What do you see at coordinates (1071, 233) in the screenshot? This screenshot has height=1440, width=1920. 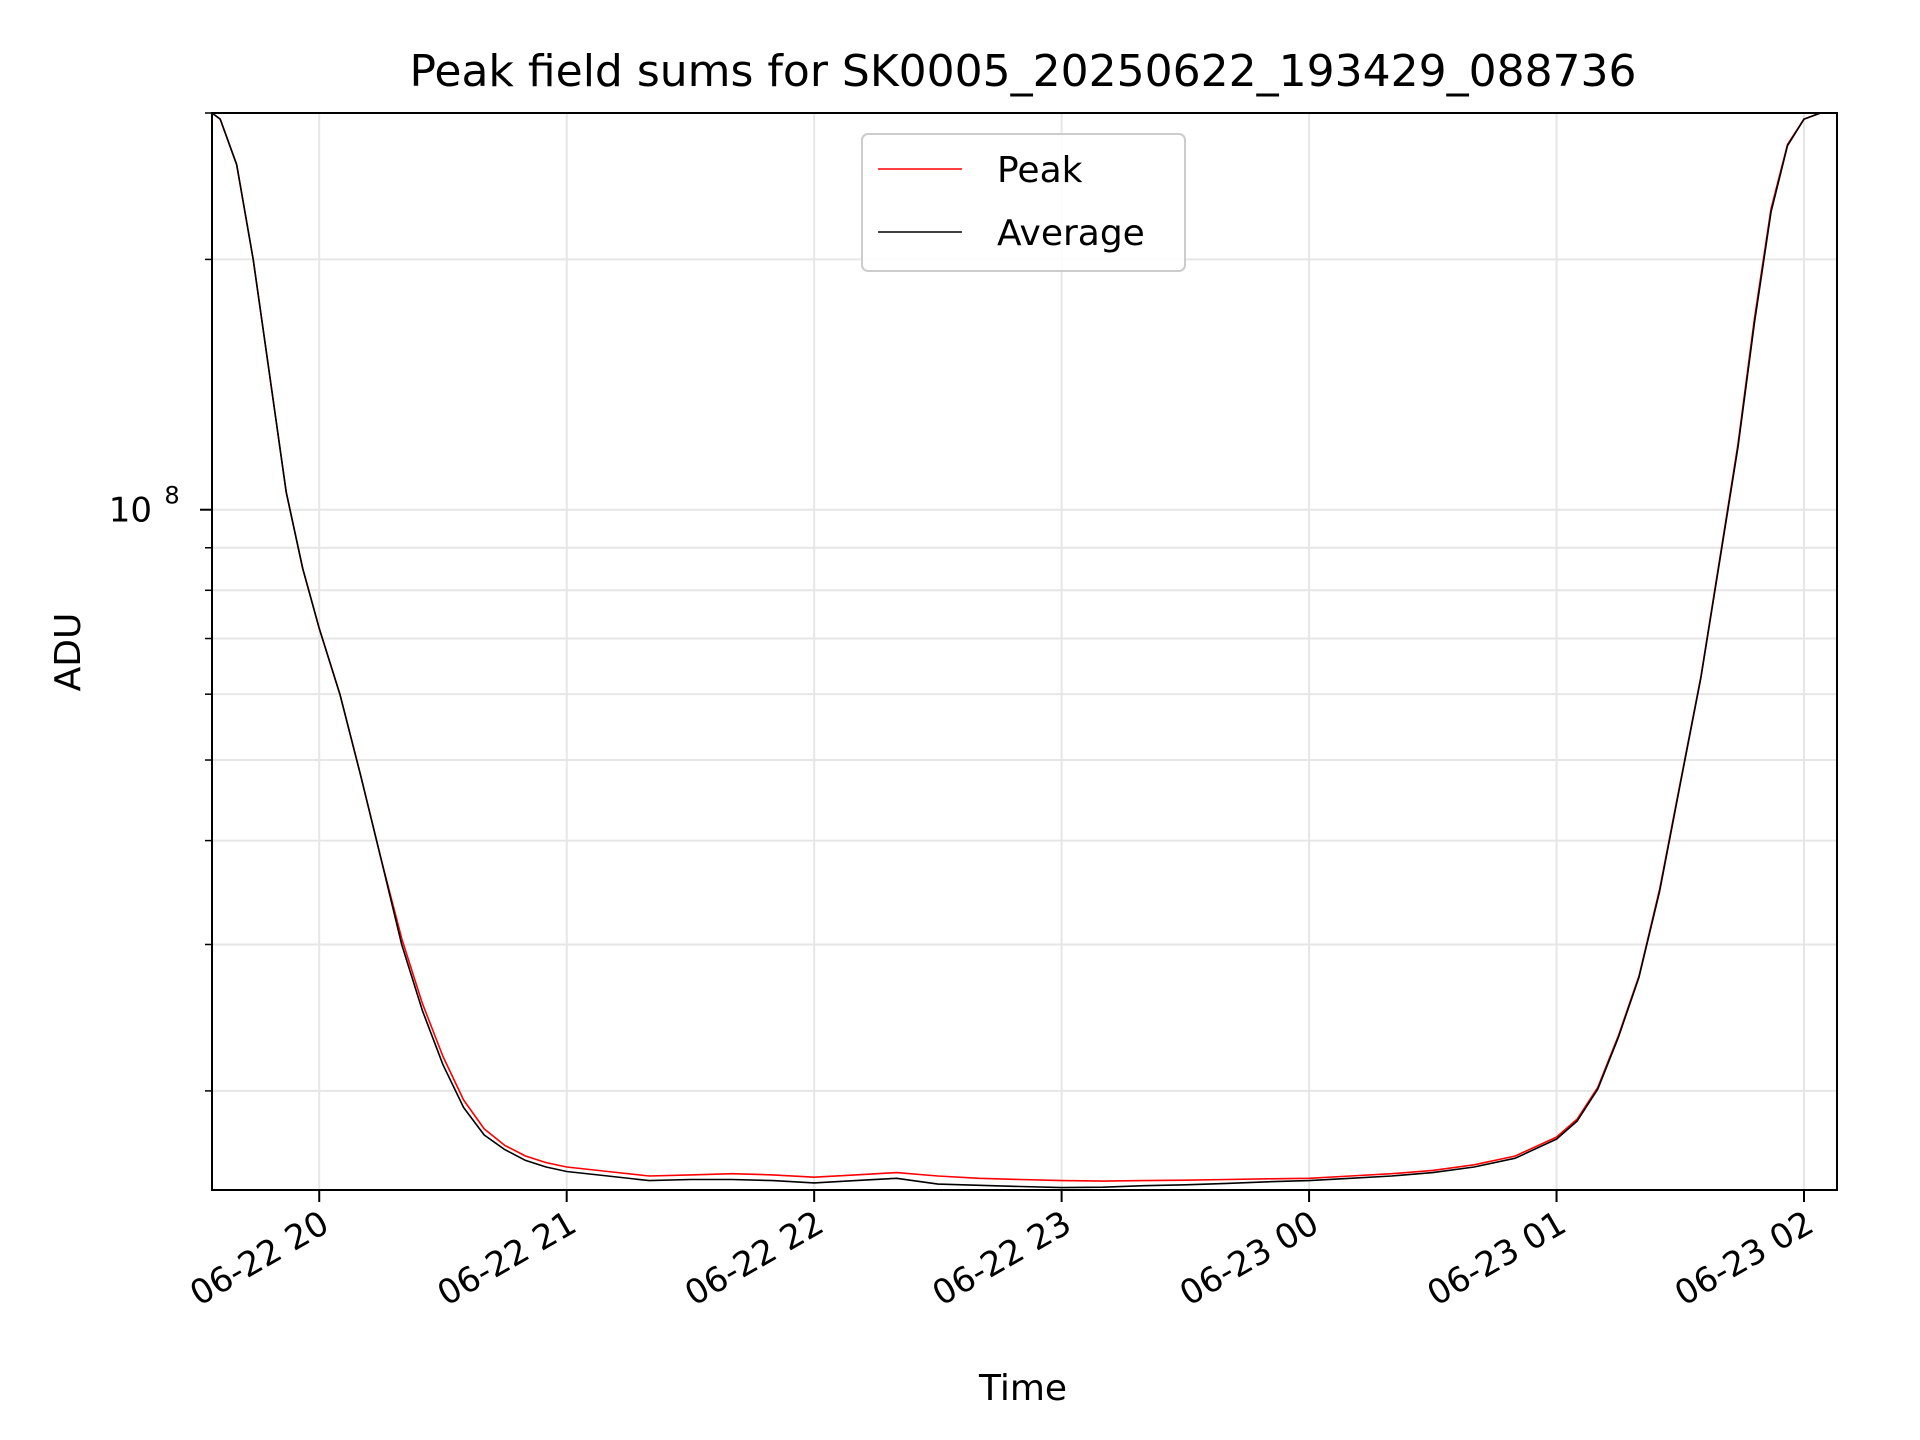 I see `legend-label-average: Average` at bounding box center [1071, 233].